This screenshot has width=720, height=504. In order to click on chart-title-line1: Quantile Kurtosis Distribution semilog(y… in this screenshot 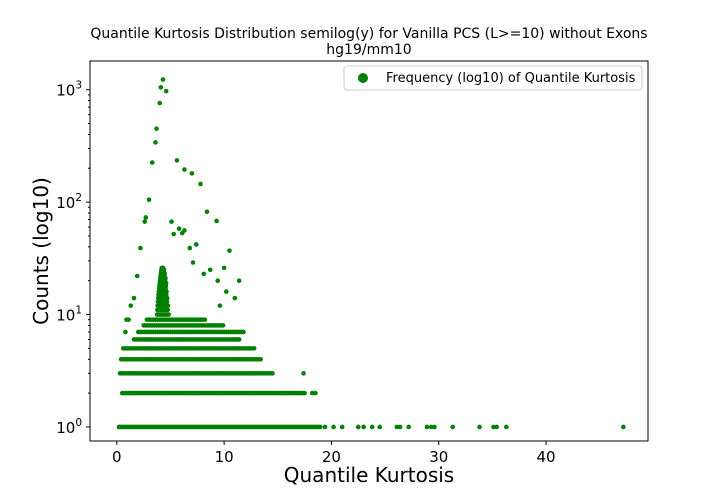, I will do `click(368, 34)`.